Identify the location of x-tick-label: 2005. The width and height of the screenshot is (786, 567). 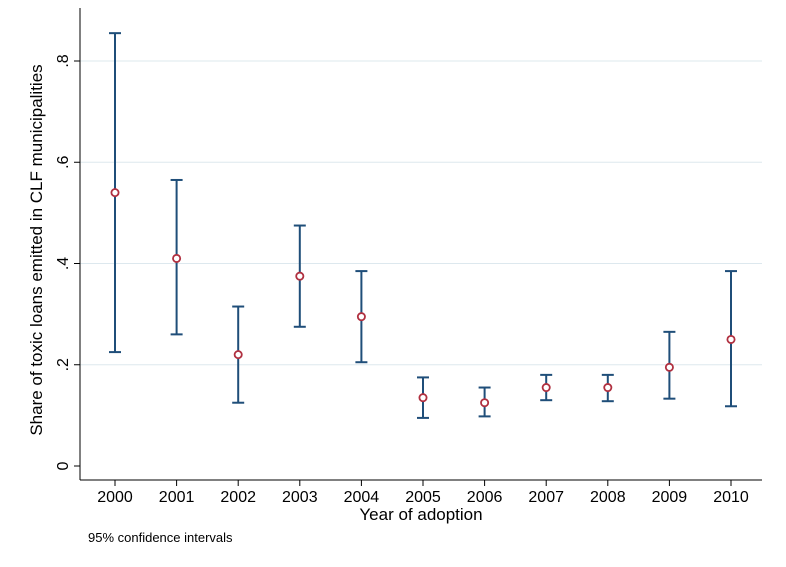
(423, 497).